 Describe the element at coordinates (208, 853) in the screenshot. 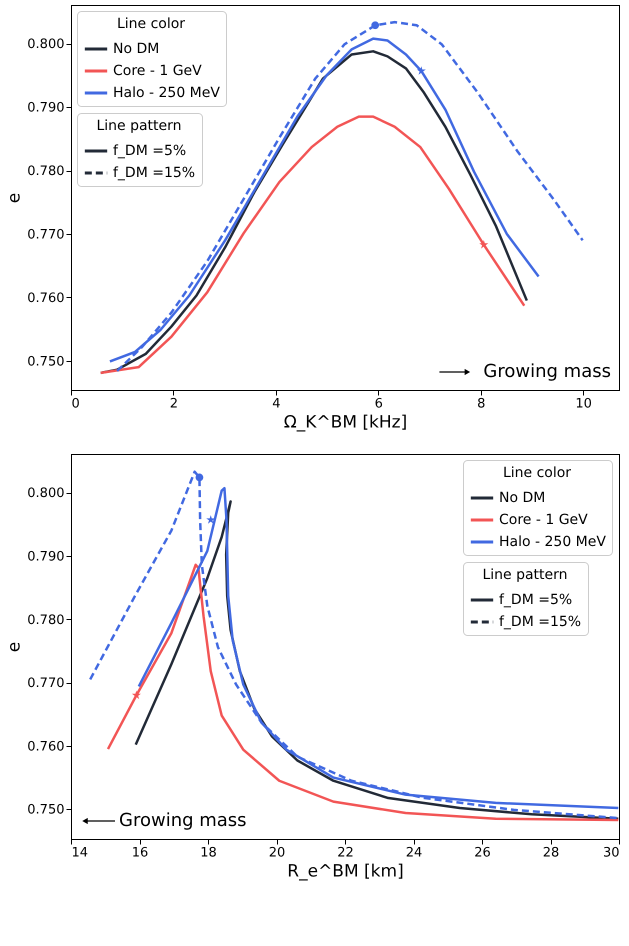

I see `x-tick-label: 18` at that location.